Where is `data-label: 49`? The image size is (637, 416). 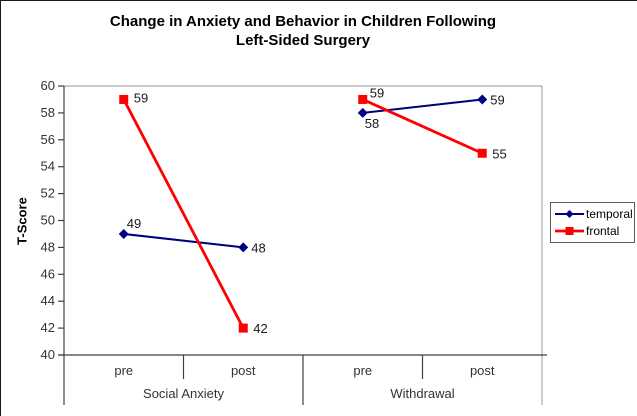 data-label: 49 is located at coordinates (134, 223).